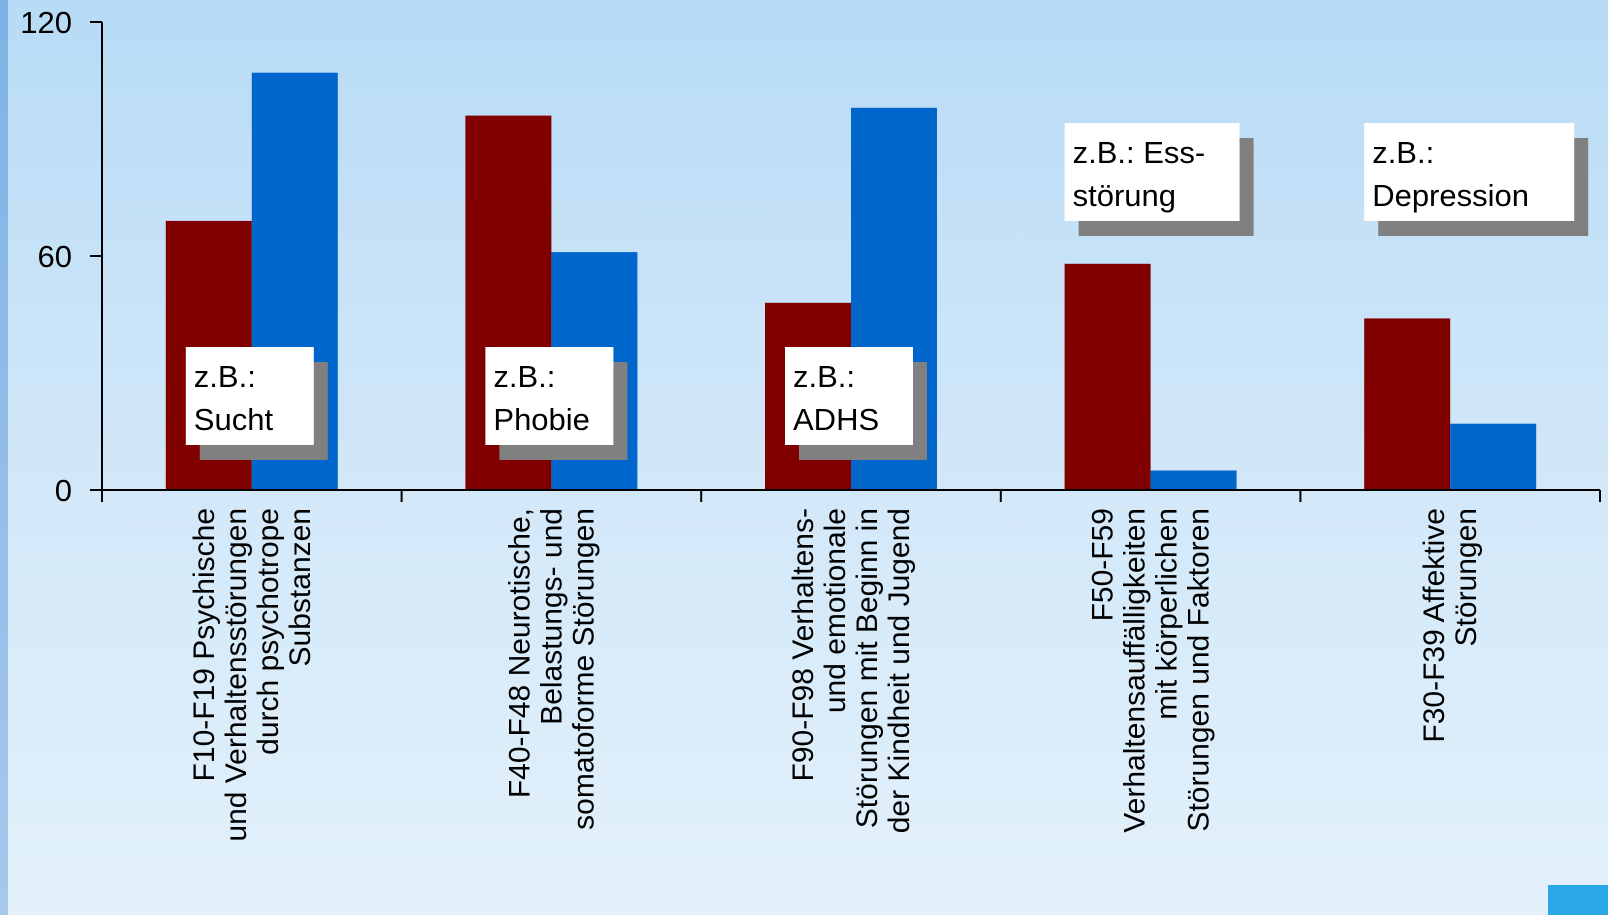 The height and width of the screenshot is (915, 1608). Describe the element at coordinates (899, 670) in the screenshot. I see `category-label-3-line-4: der Kindheit und Jugend` at that location.